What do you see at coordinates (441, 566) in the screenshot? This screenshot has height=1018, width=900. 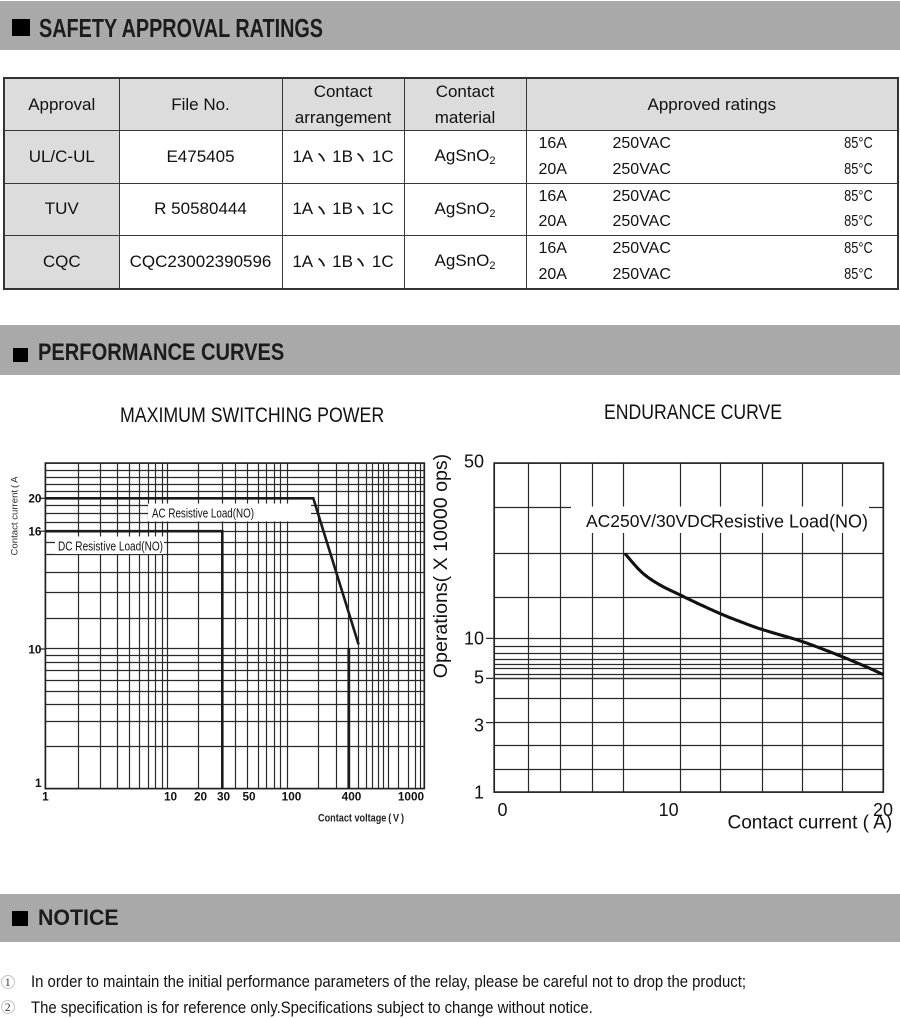 I see `svg-text: Operations( X 10000 ops)` at bounding box center [441, 566].